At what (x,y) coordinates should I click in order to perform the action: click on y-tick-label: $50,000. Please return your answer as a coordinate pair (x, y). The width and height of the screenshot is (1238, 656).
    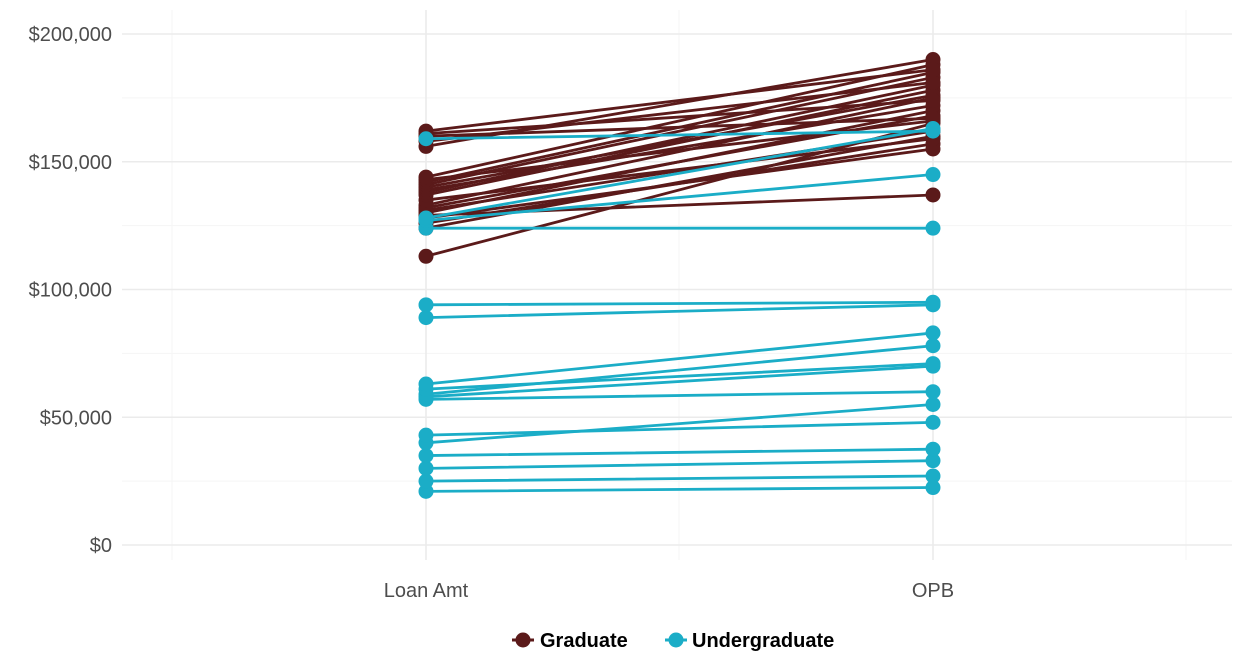
    Looking at the image, I should click on (76, 418).